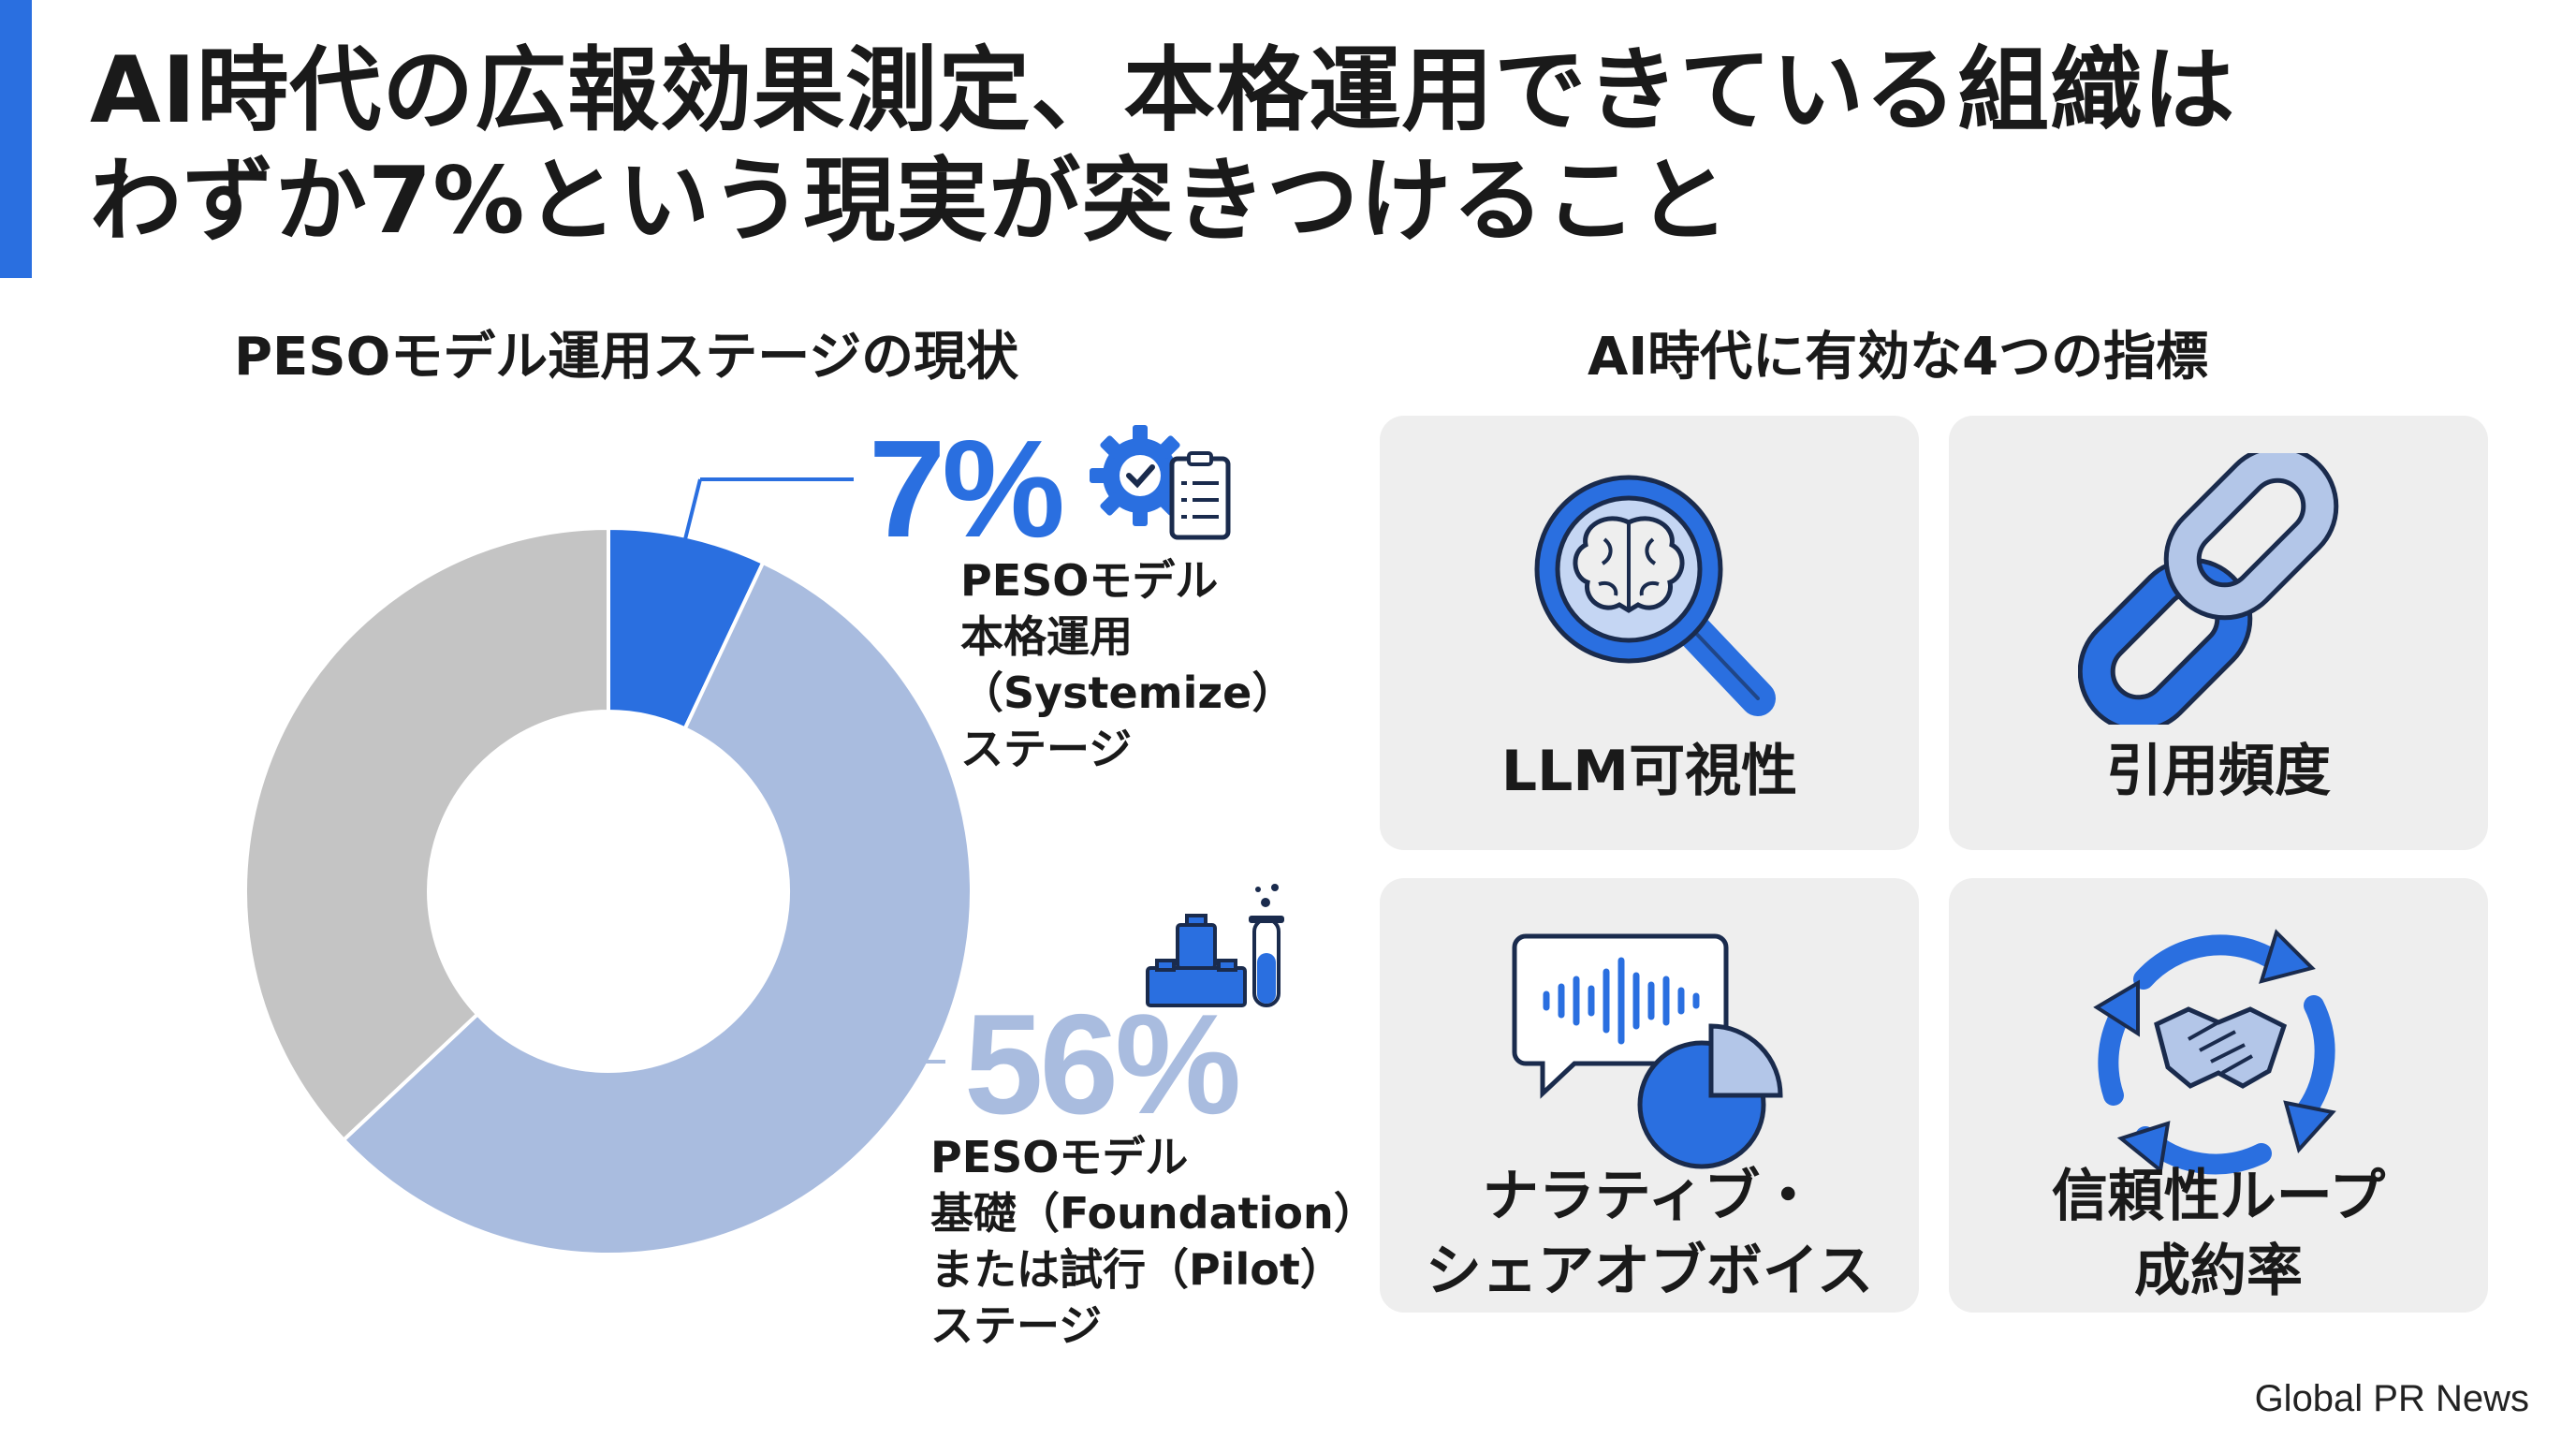 The image size is (2576, 1438). What do you see at coordinates (2208, 589) in the screenshot?
I see `chain-link-icon` at bounding box center [2208, 589].